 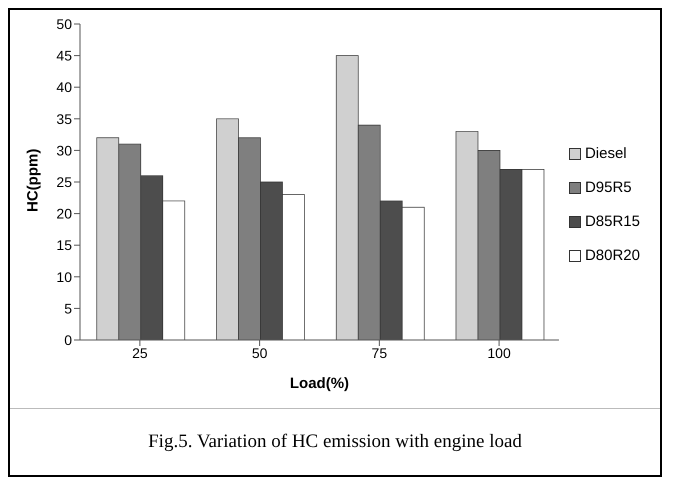 What do you see at coordinates (64, 24) in the screenshot?
I see `y-tick-label: 50` at bounding box center [64, 24].